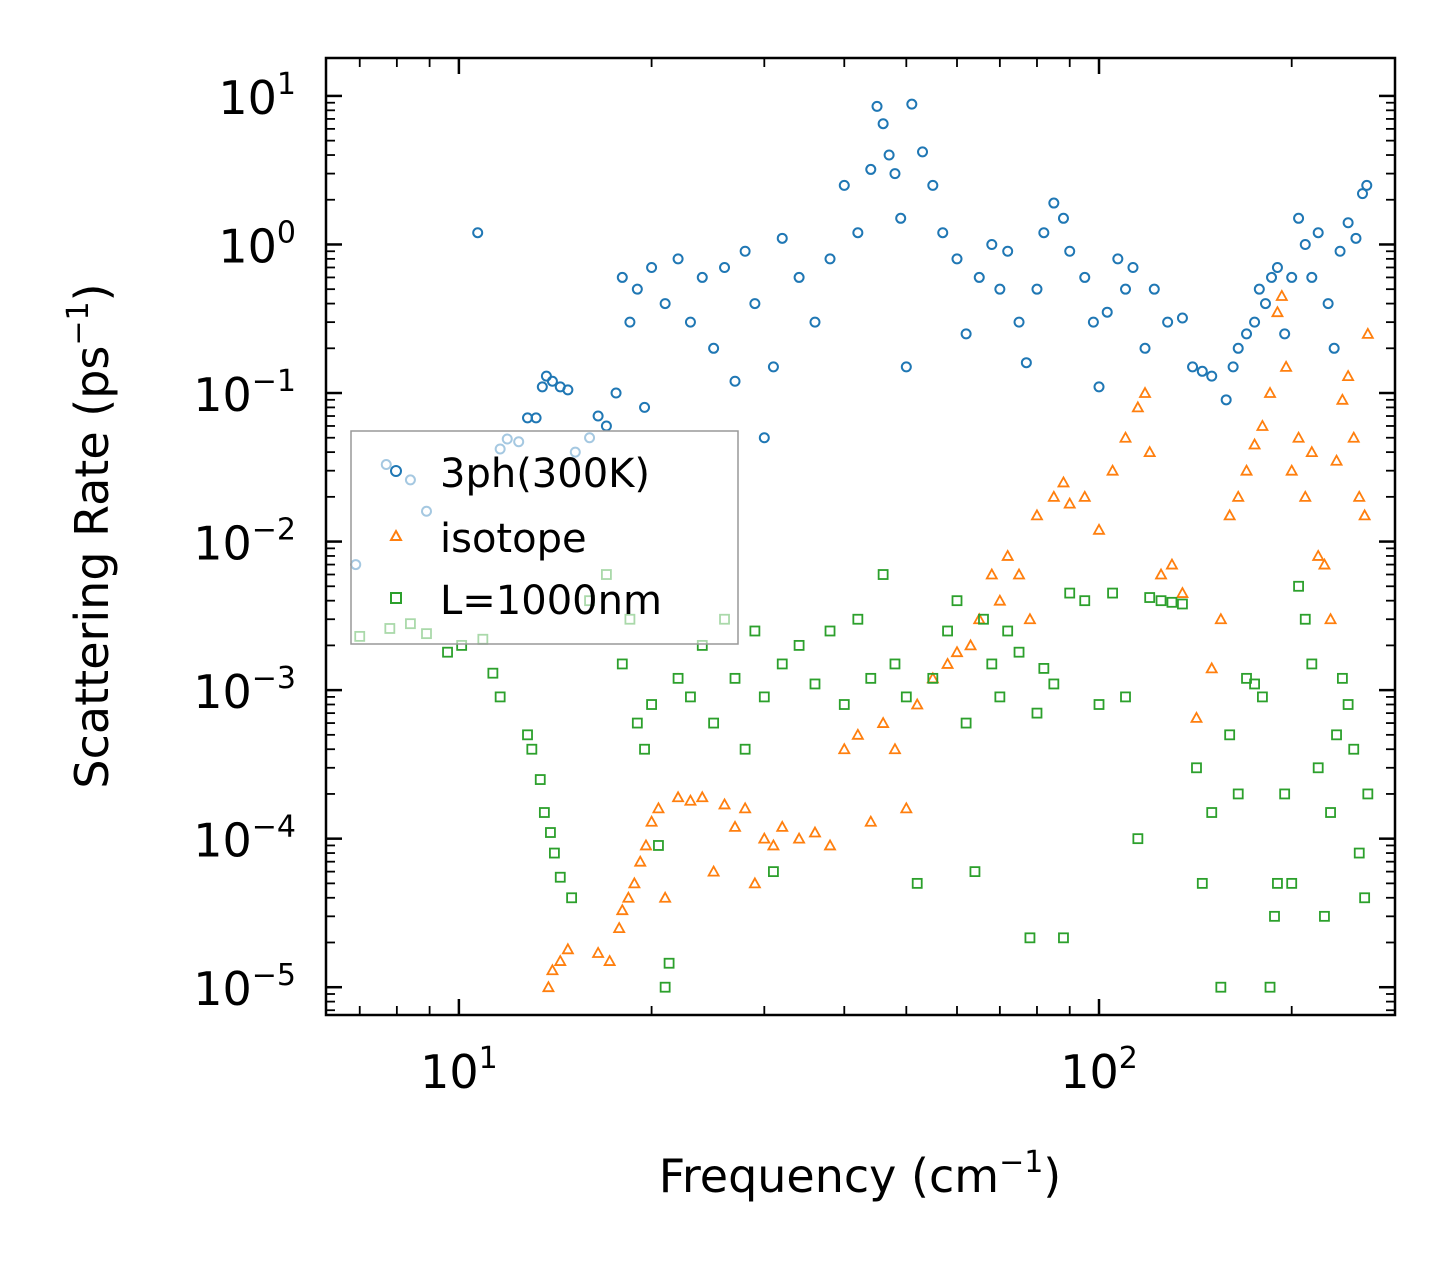  Describe the element at coordinates (90, 535) in the screenshot. I see `y-axis-label: Scattering Rate (ps−1)` at that location.